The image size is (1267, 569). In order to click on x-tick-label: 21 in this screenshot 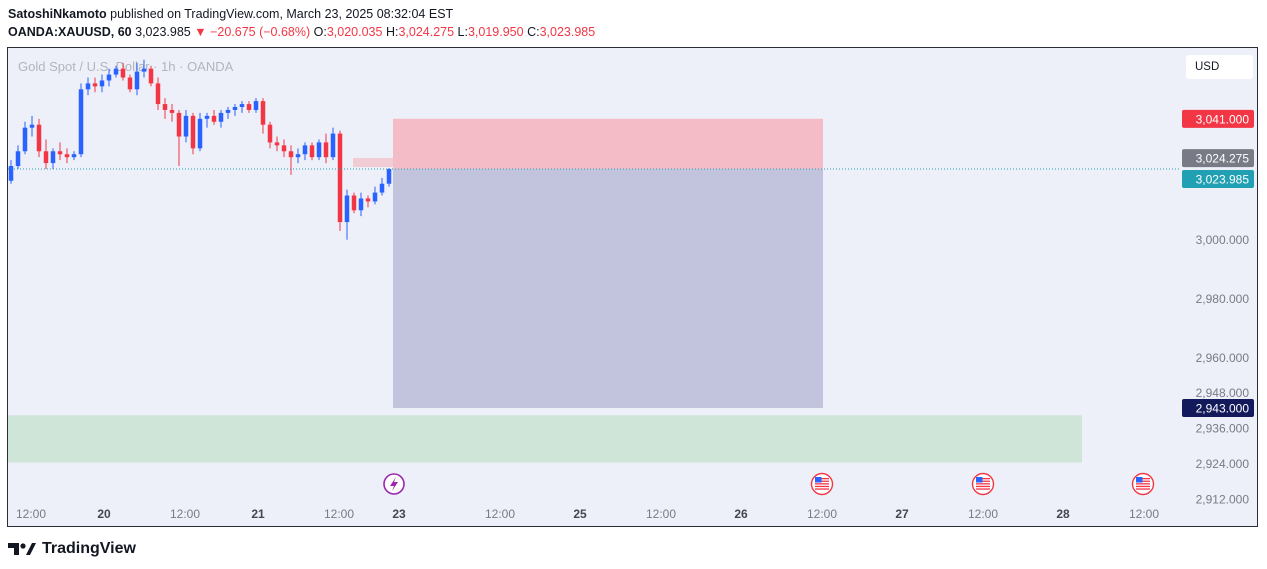, I will do `click(258, 514)`.